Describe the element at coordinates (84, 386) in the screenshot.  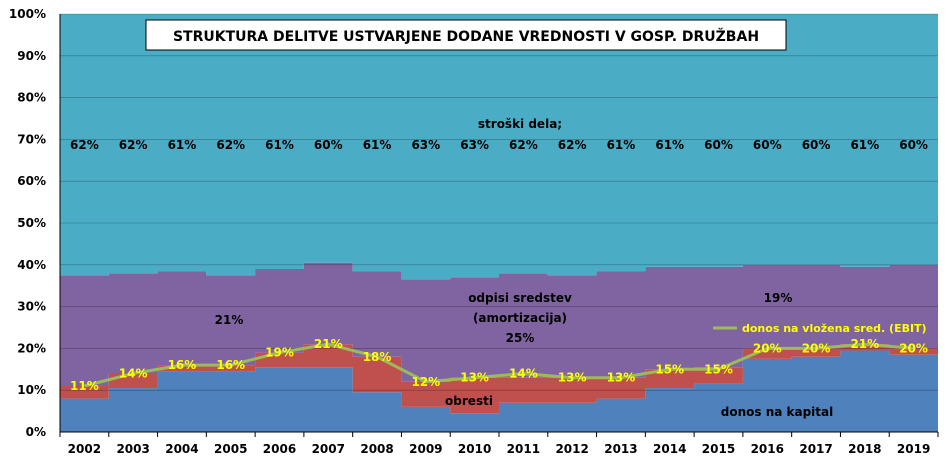
I see `ebit-label: 11%` at that location.